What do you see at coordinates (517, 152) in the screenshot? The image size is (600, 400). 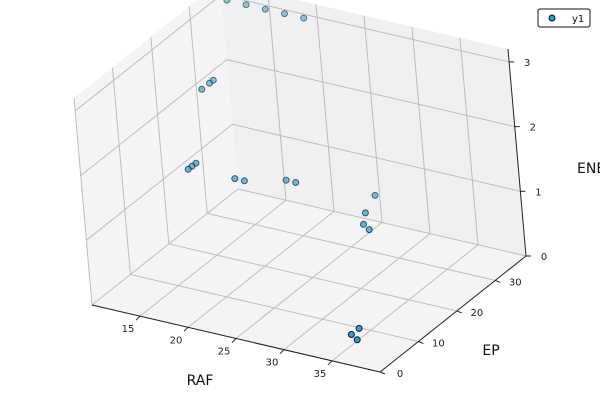 I see `z-axis-line` at bounding box center [517, 152].